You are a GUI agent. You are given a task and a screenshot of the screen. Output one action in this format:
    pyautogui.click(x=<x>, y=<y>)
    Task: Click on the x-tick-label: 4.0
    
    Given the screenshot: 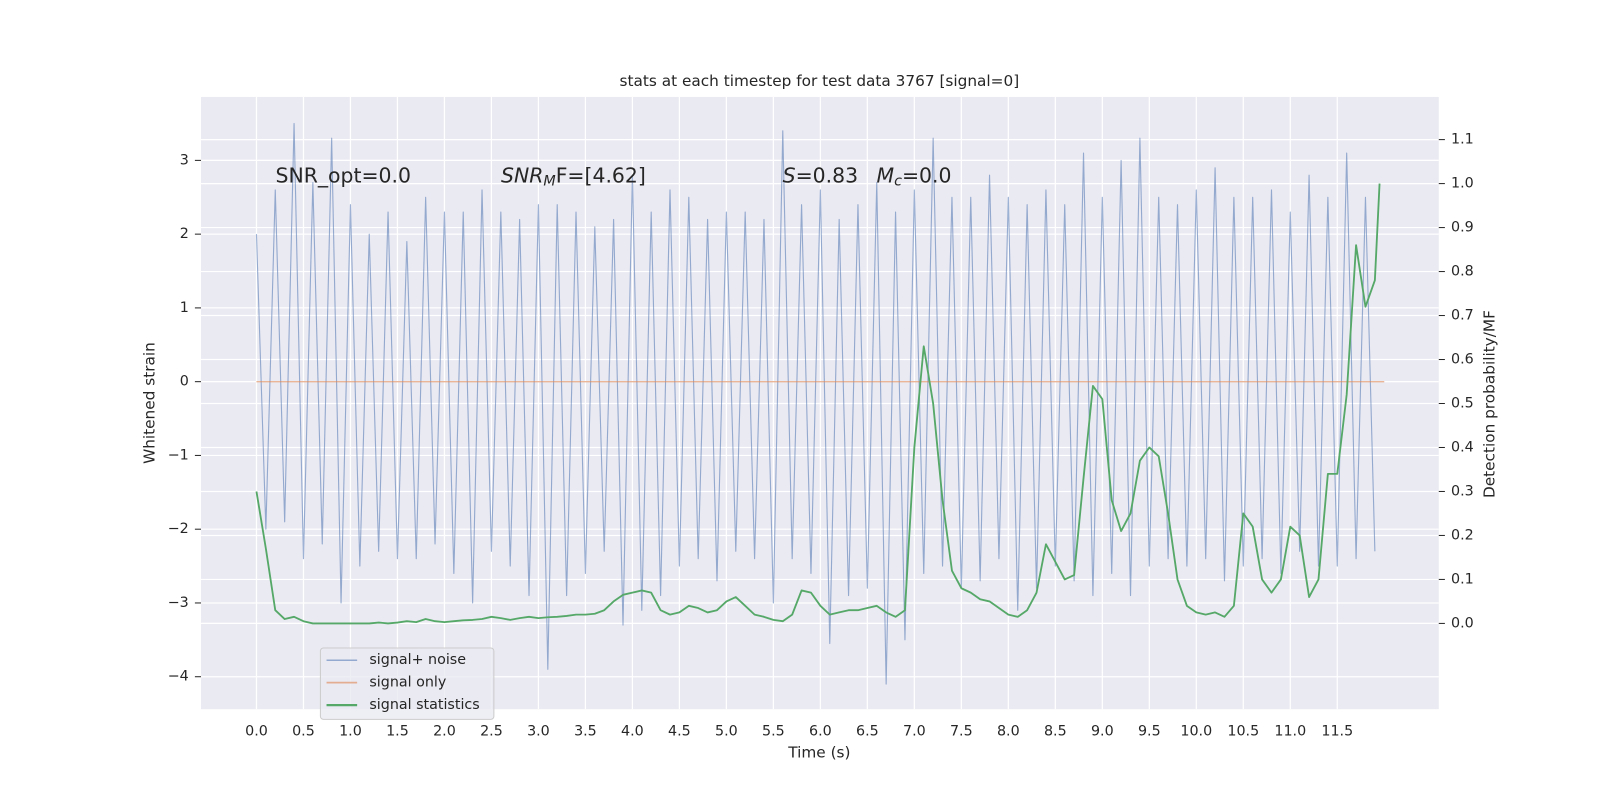 What is the action you would take?
    pyautogui.click(x=632, y=732)
    